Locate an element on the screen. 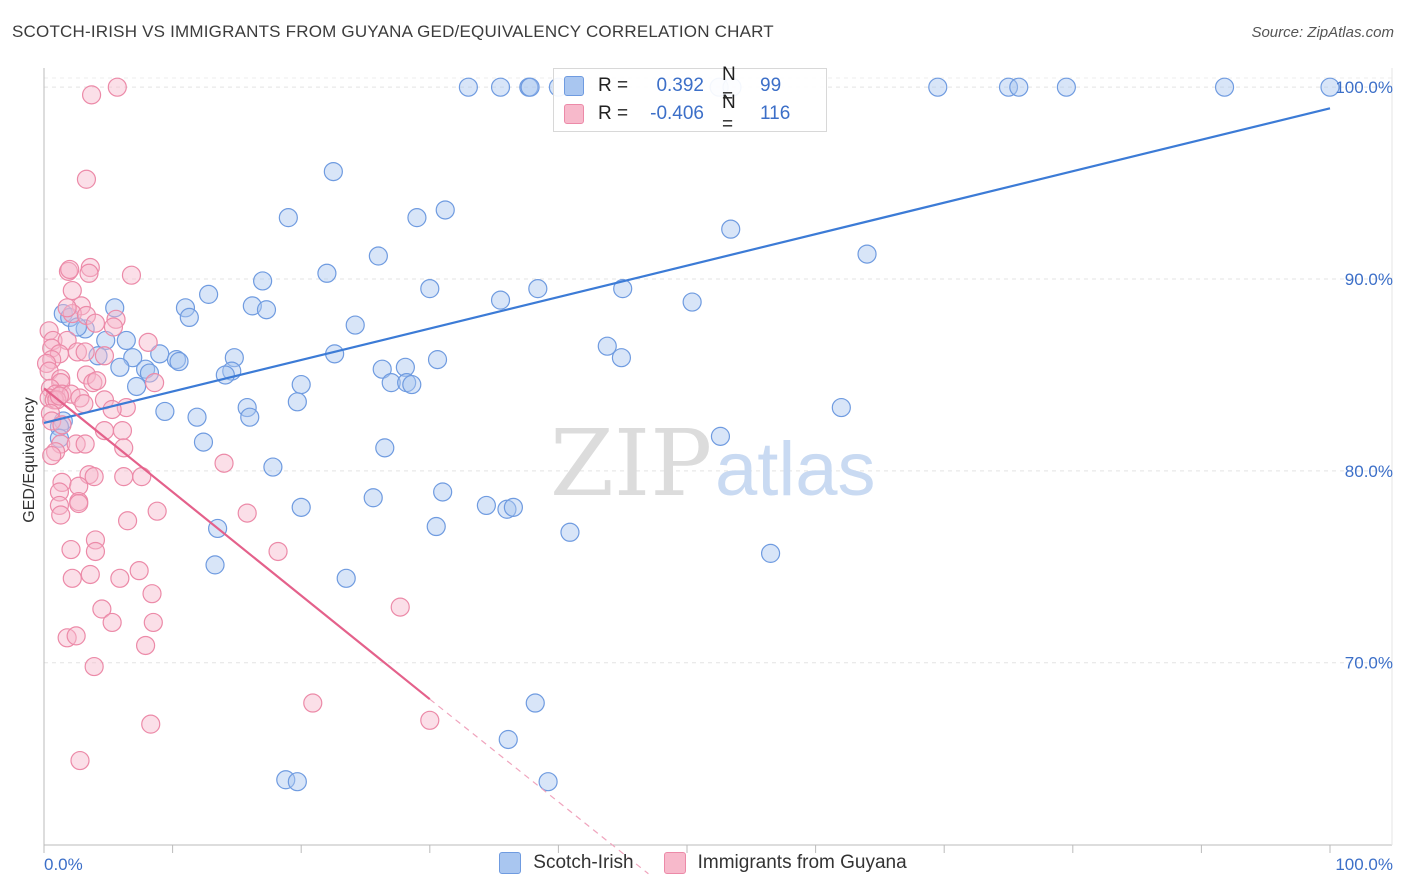 The width and height of the screenshot is (1406, 892). legend-r-value: 0.392 is located at coordinates (680, 85).